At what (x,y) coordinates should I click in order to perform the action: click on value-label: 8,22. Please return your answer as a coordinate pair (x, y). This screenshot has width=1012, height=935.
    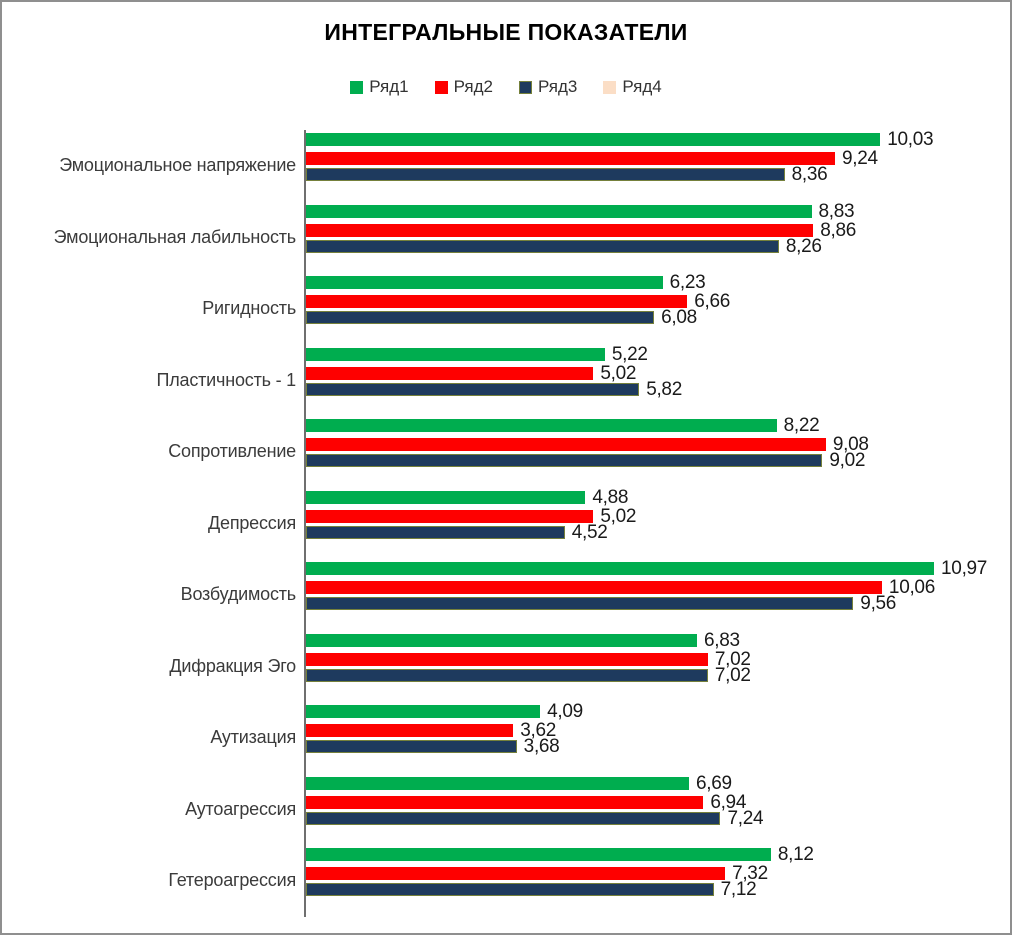
    Looking at the image, I should click on (801, 425).